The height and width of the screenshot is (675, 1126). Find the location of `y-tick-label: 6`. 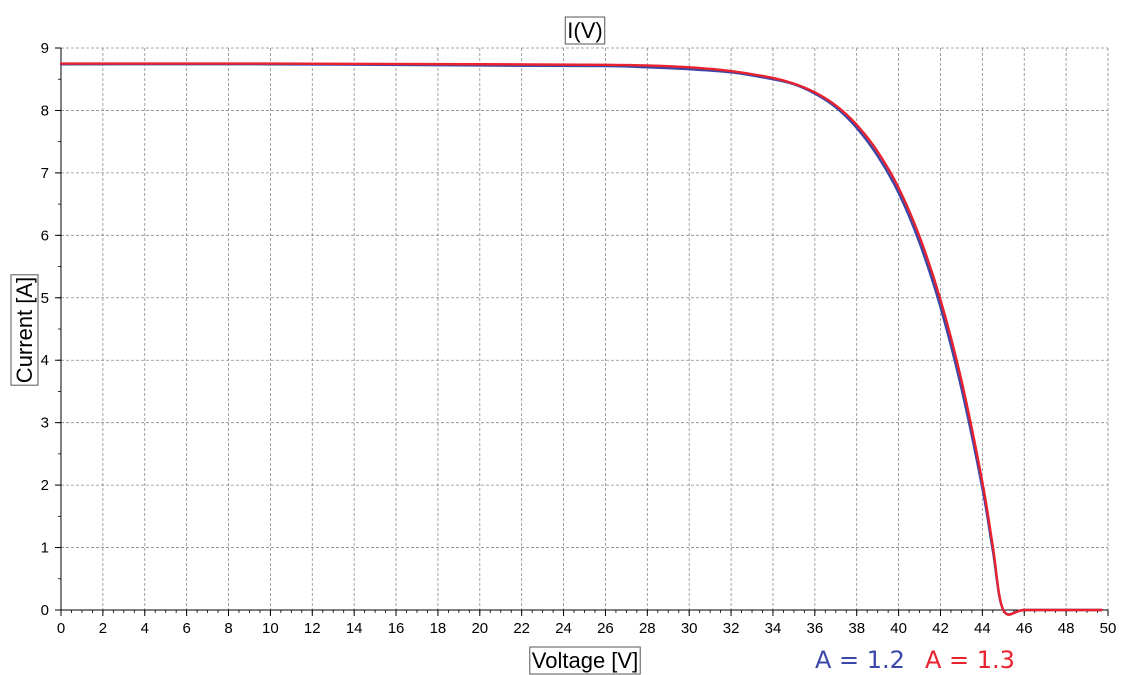

y-tick-label: 6 is located at coordinates (45, 235).